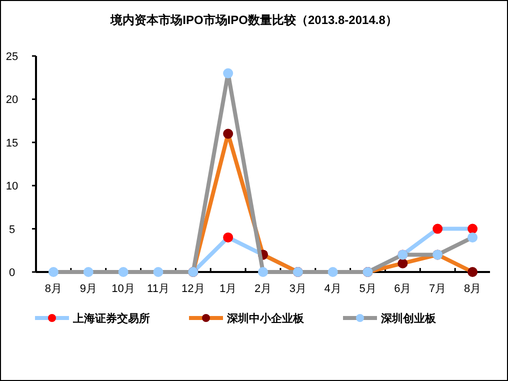  Describe the element at coordinates (12, 143) in the screenshot. I see `y-tick-label: 15` at that location.